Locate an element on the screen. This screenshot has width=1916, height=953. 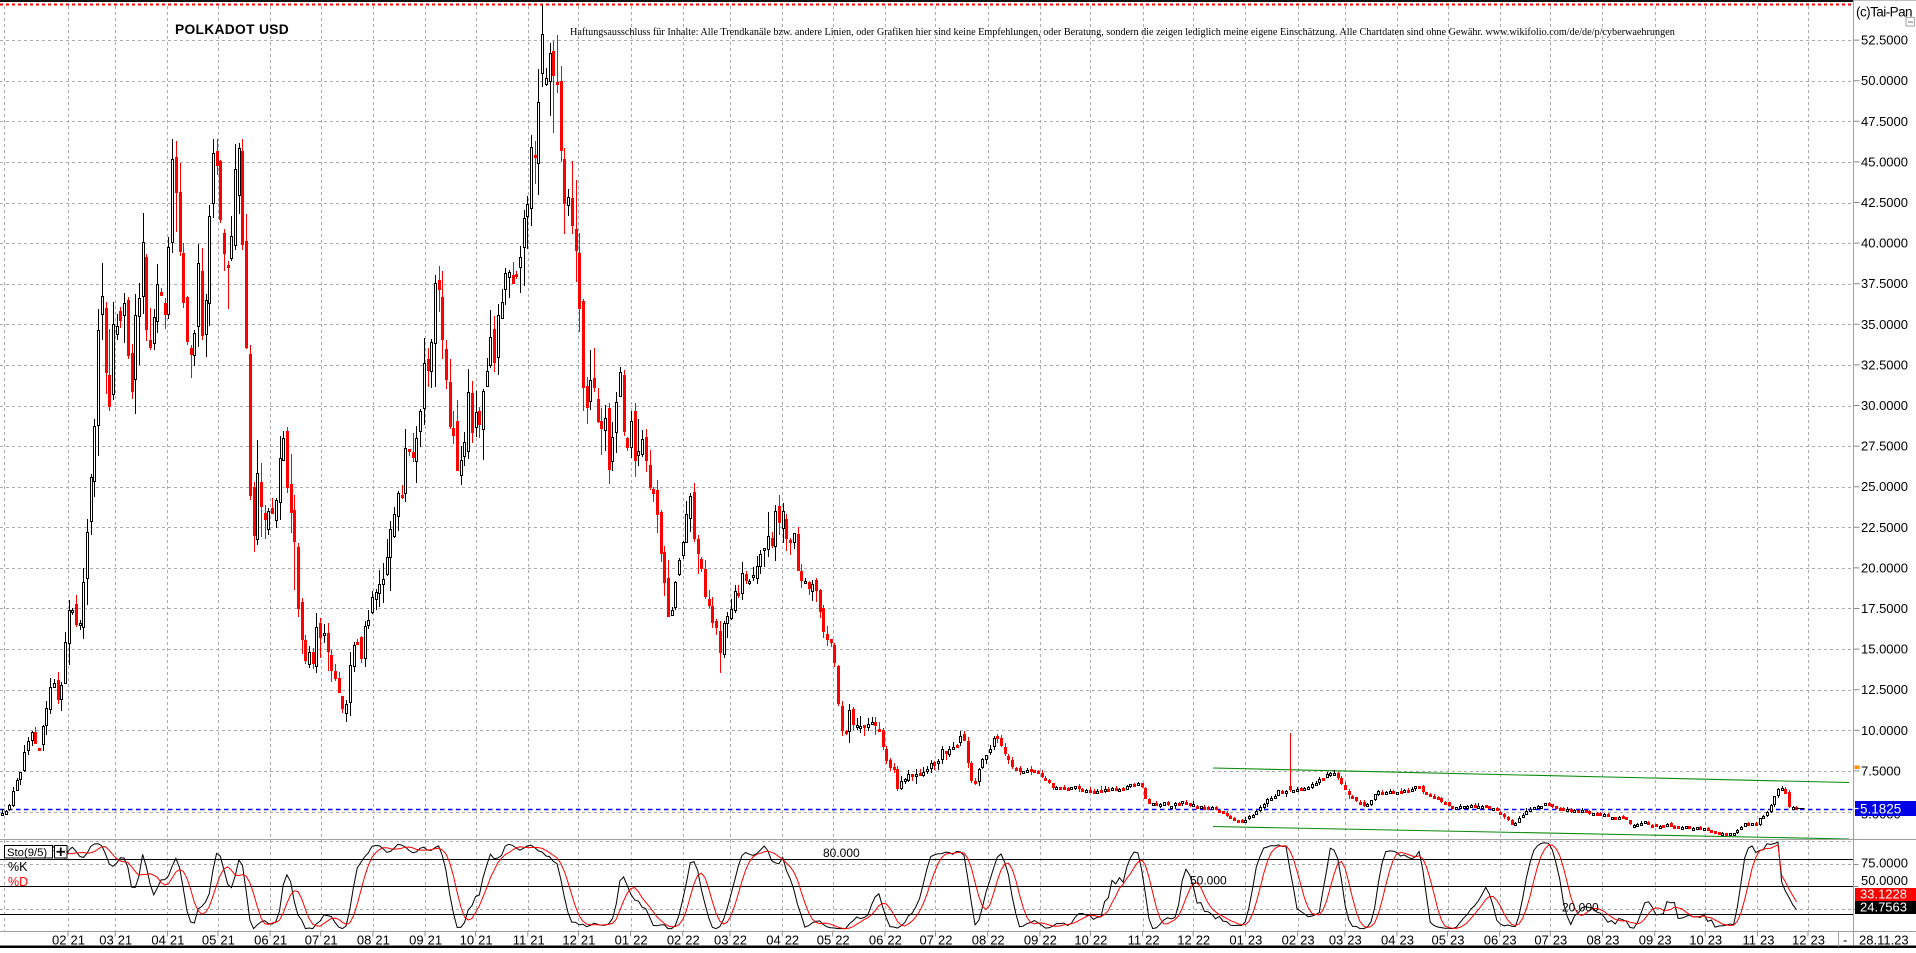
svg-text: %K is located at coordinates (18, 867).